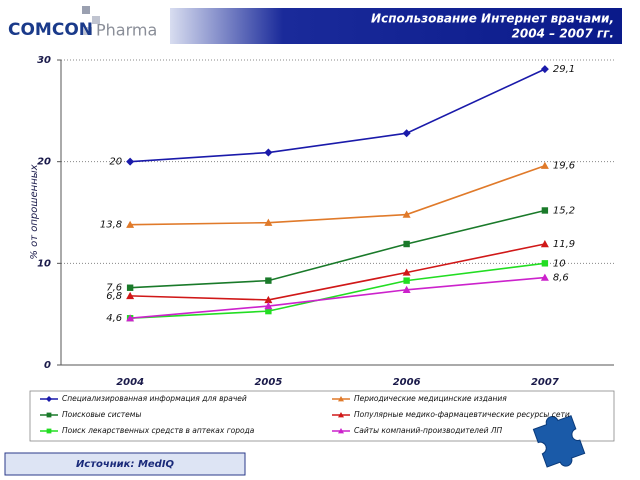  I want to click on value-label: 4,6, so click(114, 318).